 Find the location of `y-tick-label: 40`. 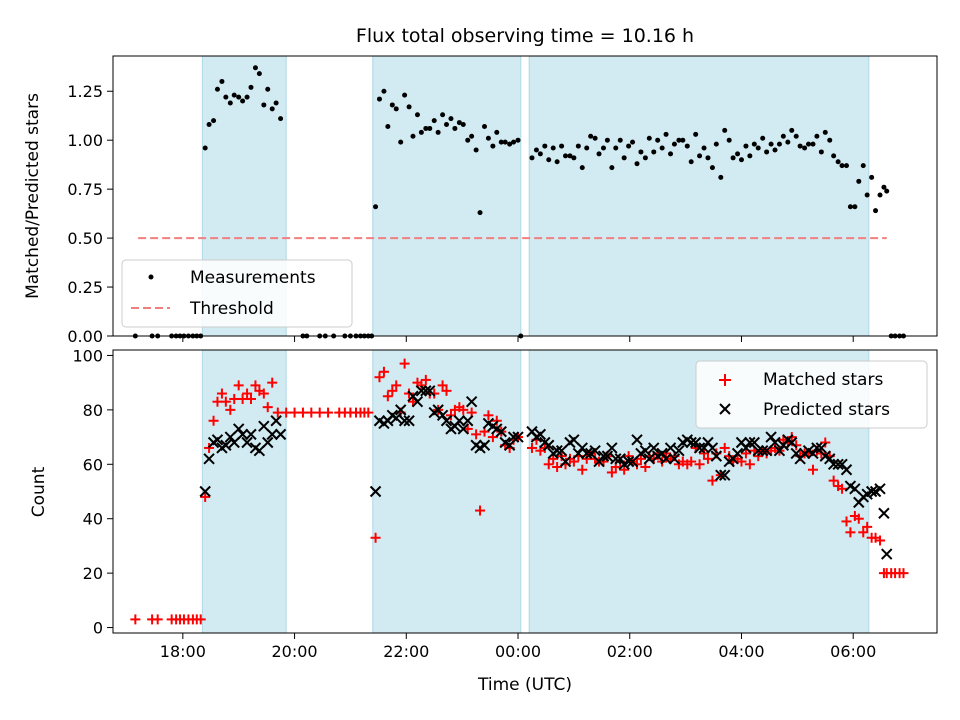

y-tick-label: 40 is located at coordinates (93, 519).